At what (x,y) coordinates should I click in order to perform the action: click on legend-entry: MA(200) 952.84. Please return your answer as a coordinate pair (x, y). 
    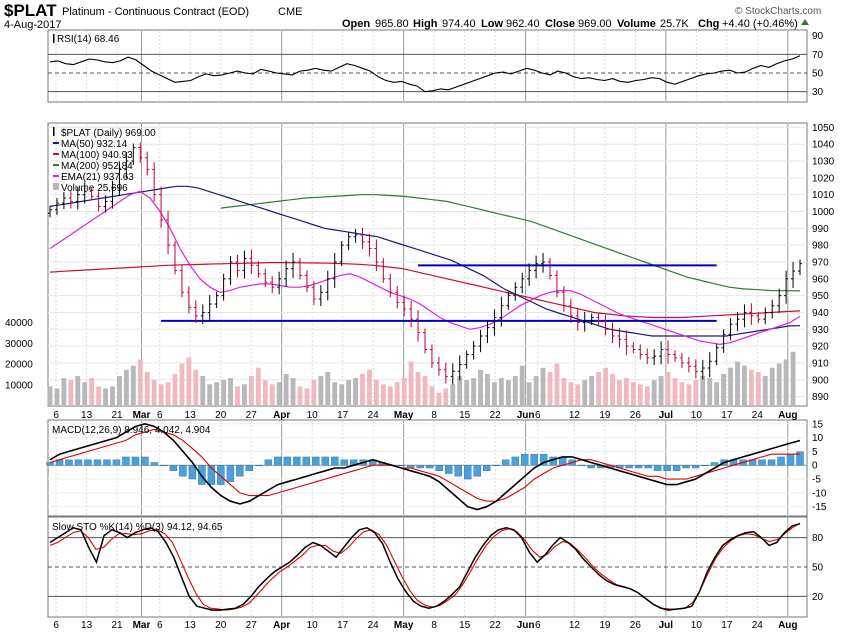
    Looking at the image, I should click on (97, 166).